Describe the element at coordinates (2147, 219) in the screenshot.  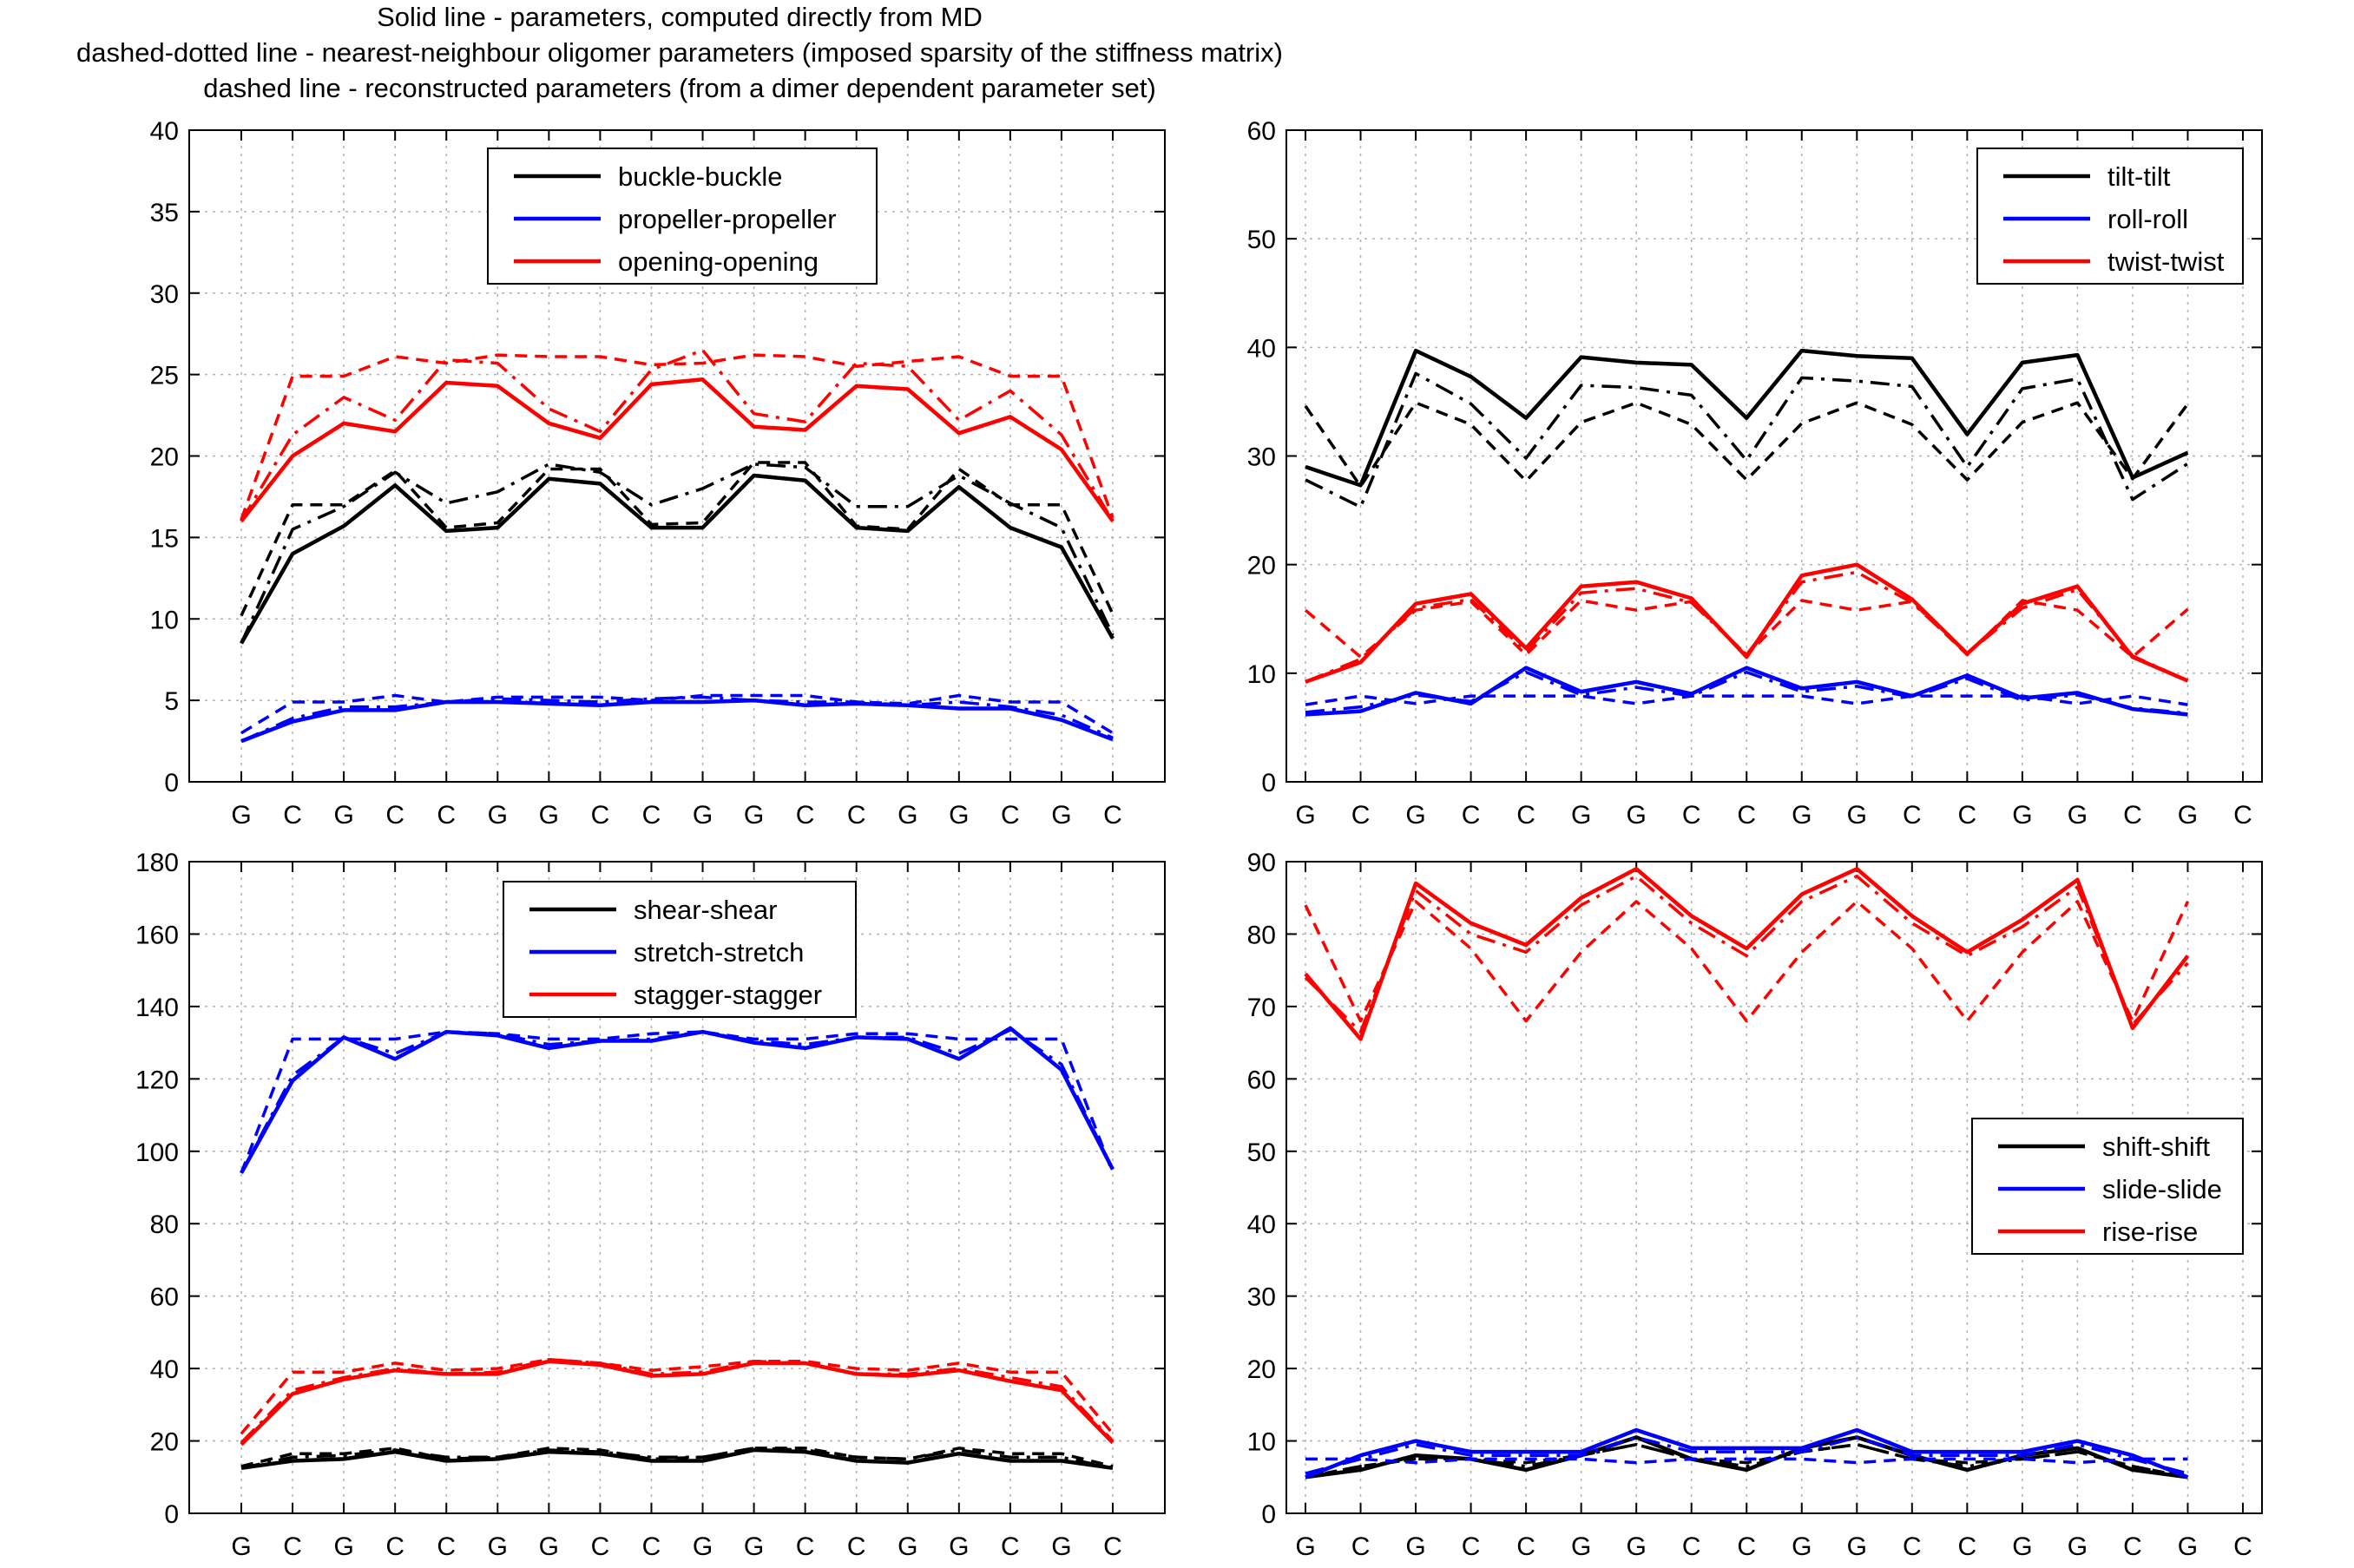
I see `legend-label: roll-roll` at that location.